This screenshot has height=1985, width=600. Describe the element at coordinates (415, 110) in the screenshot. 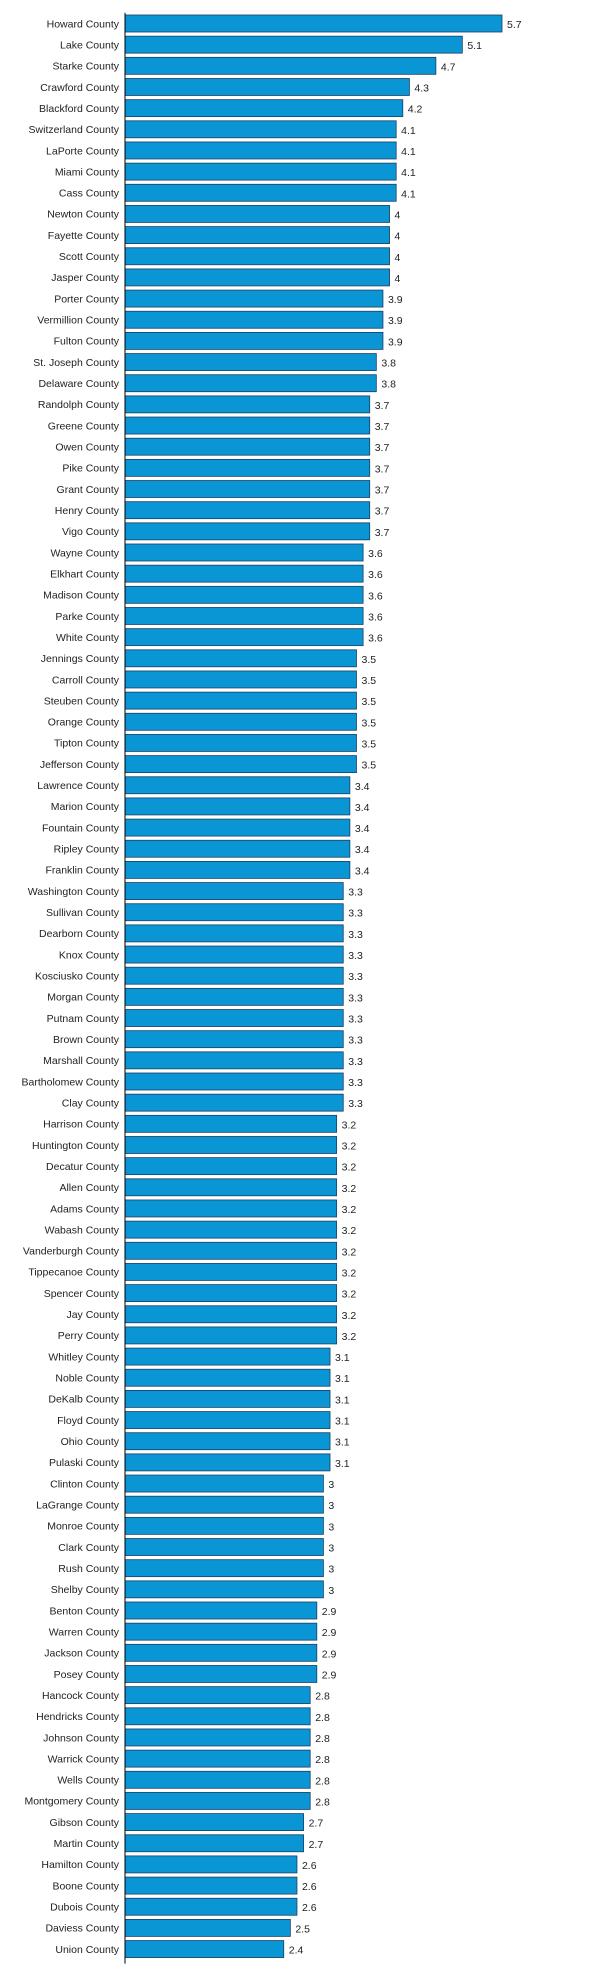

I see `value-label: 4.2` at that location.